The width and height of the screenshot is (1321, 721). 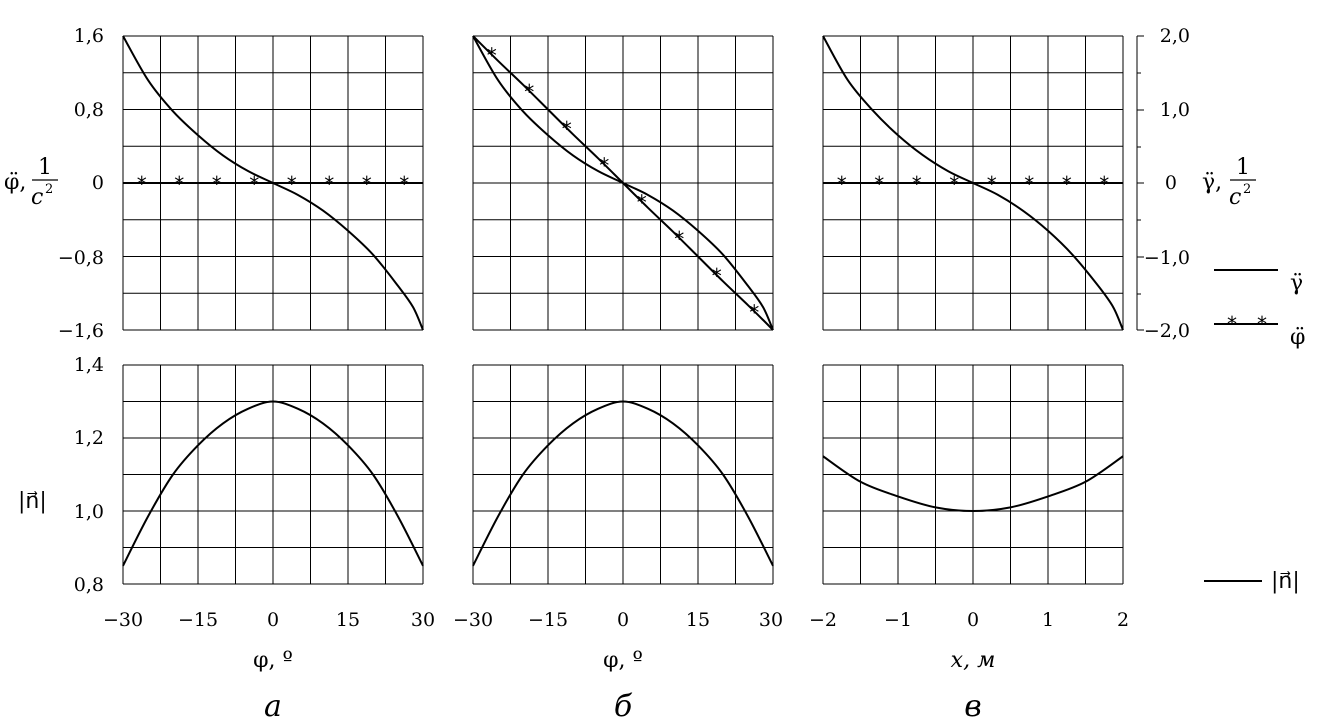 What do you see at coordinates (1048, 620) in the screenshot?
I see `x-tick: 1` at bounding box center [1048, 620].